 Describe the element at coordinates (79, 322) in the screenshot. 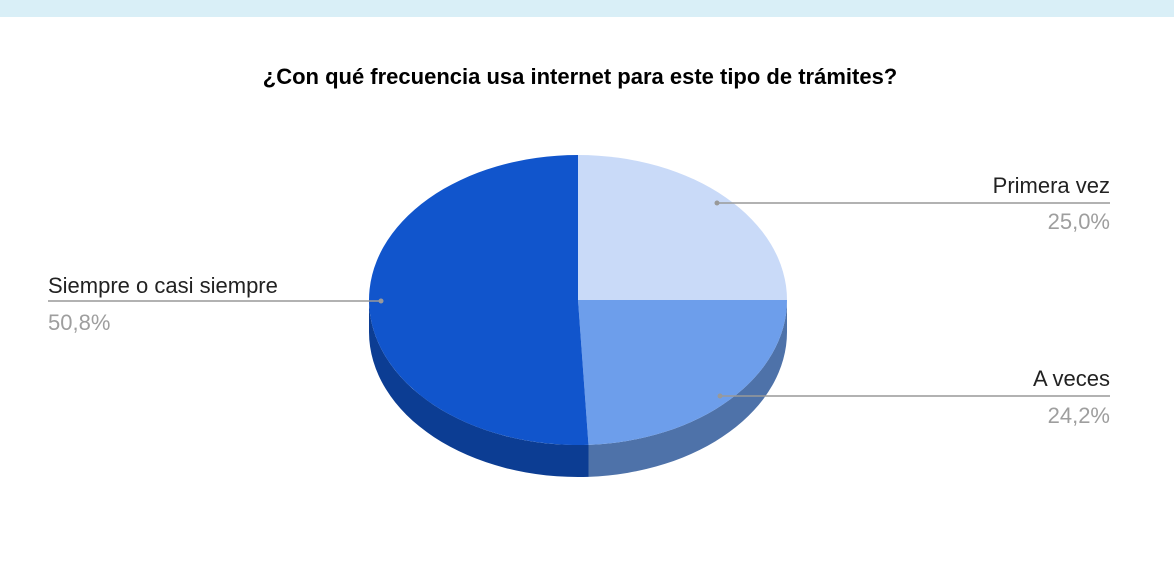

I see `slice-percent: 50,8%` at that location.